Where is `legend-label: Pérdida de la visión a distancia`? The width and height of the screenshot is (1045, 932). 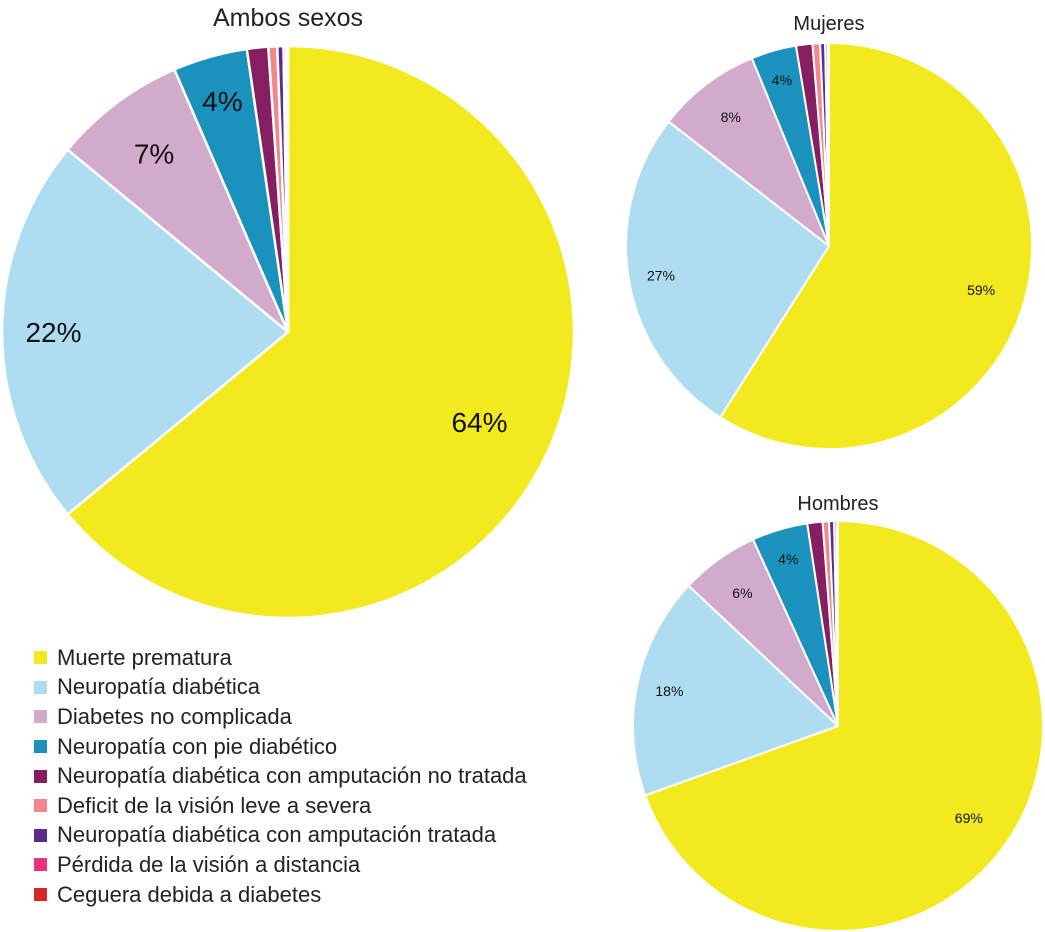
legend-label: Pérdida de la visión a distancia is located at coordinates (209, 864).